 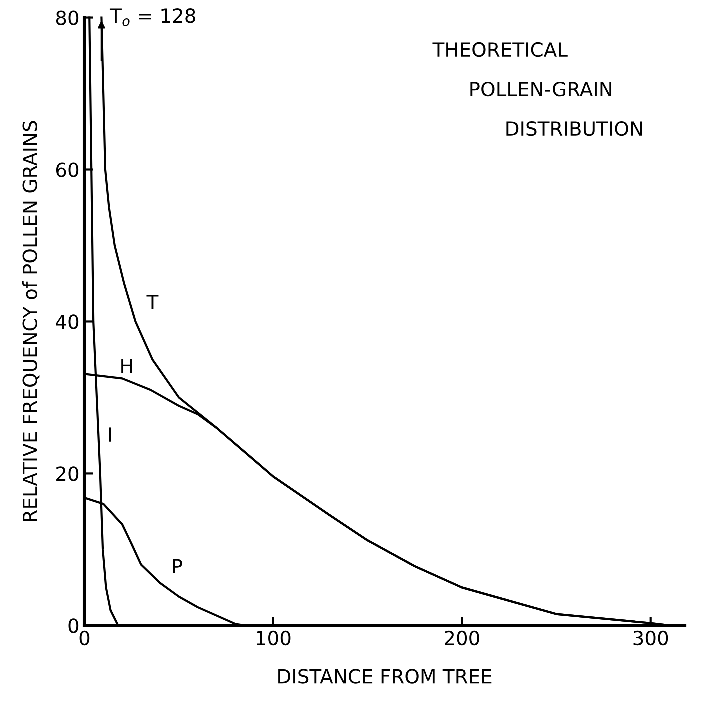 What do you see at coordinates (31, 321) in the screenshot?
I see `y-axis-title: RELATIVE FREQUENCY of POLLEN GRAINS` at bounding box center [31, 321].